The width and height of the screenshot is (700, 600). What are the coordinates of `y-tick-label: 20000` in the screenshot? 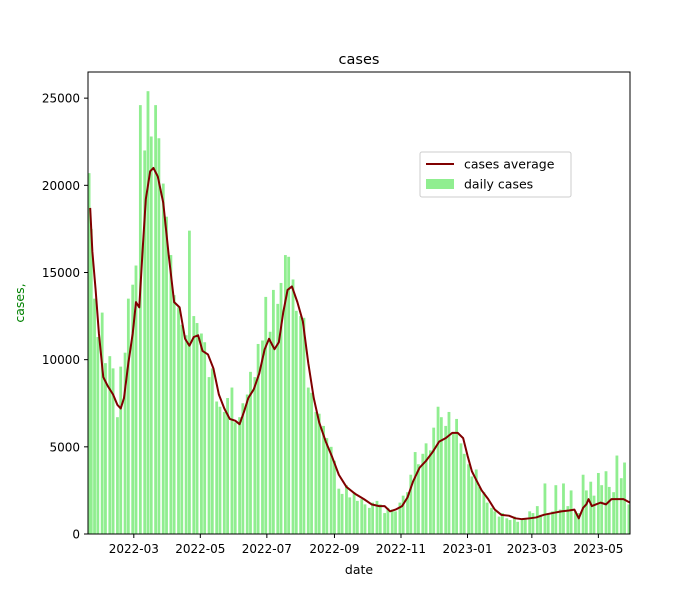 It's located at (61, 186).